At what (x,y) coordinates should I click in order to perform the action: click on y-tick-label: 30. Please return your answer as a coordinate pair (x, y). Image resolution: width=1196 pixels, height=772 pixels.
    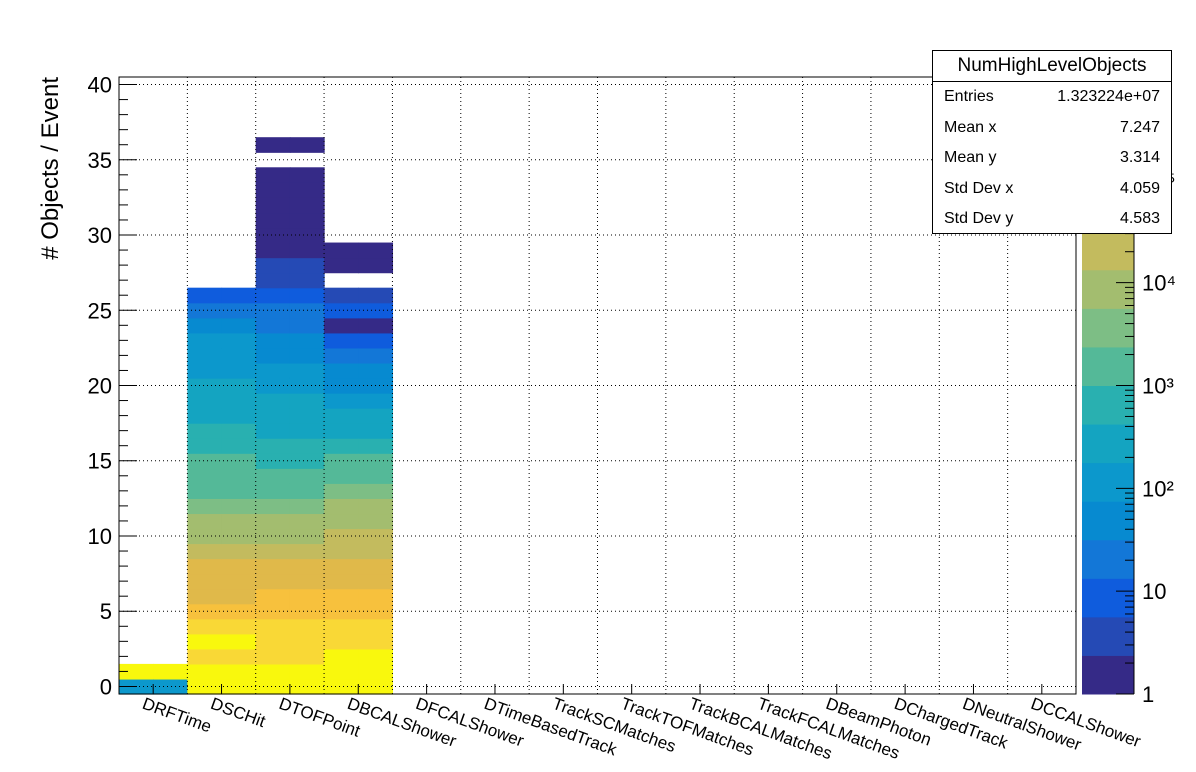
    Looking at the image, I should click on (100, 235).